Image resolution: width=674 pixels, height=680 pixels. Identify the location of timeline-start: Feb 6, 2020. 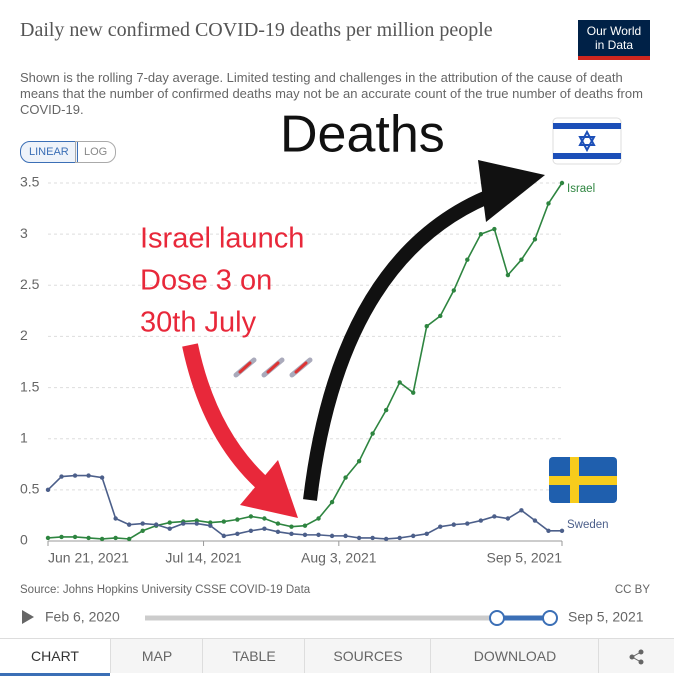
(82, 617).